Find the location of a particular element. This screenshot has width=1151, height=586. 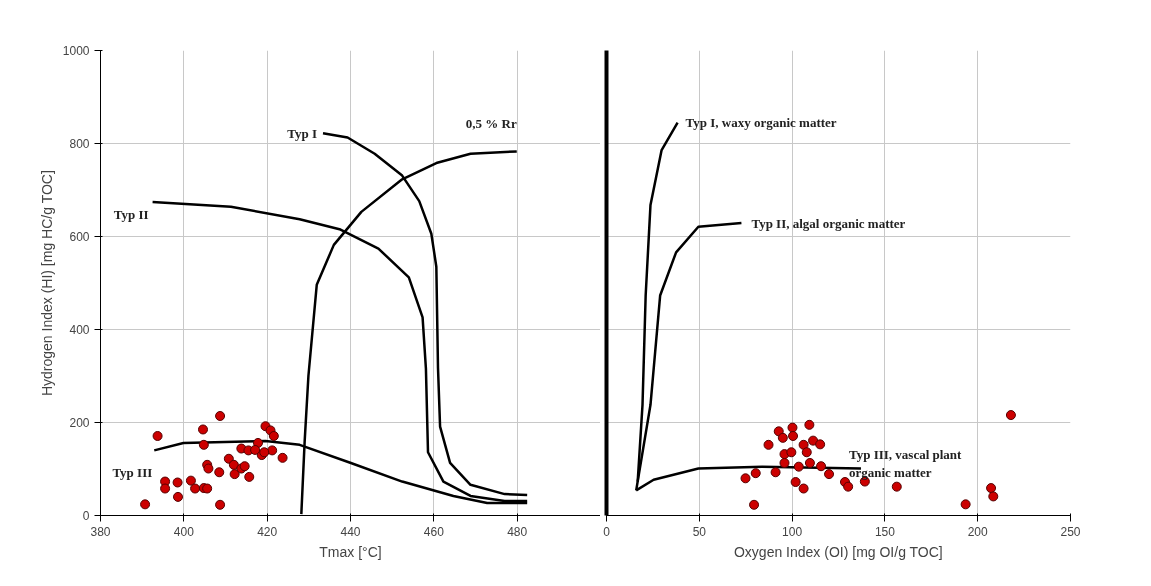

x-tick-label: 440 is located at coordinates (350, 531).